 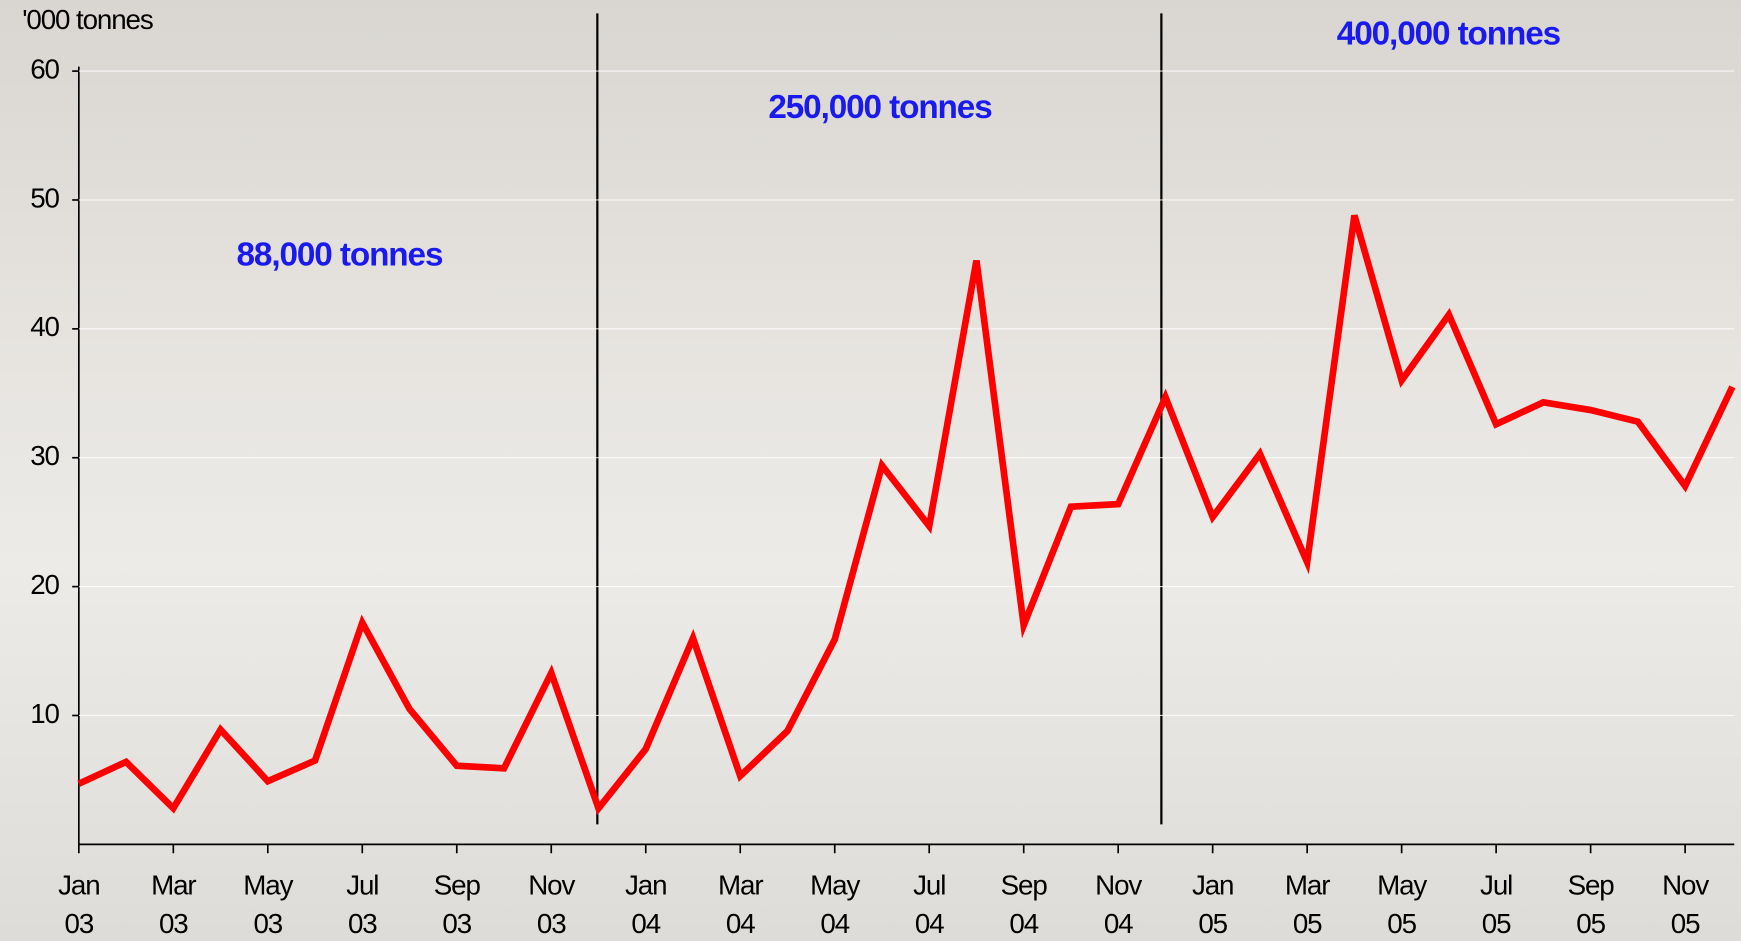 I want to click on y-tick-label: 10, so click(x=44, y=713).